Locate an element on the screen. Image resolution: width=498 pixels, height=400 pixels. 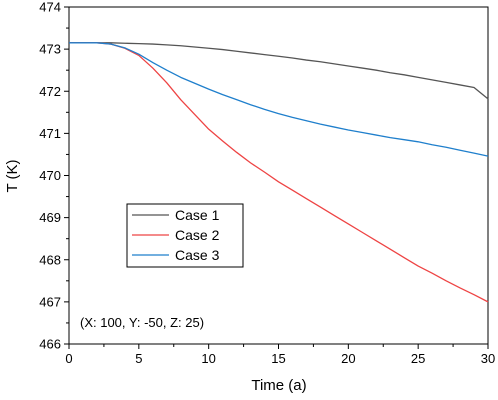
legend-label-2: Case 2 is located at coordinates (197, 235).